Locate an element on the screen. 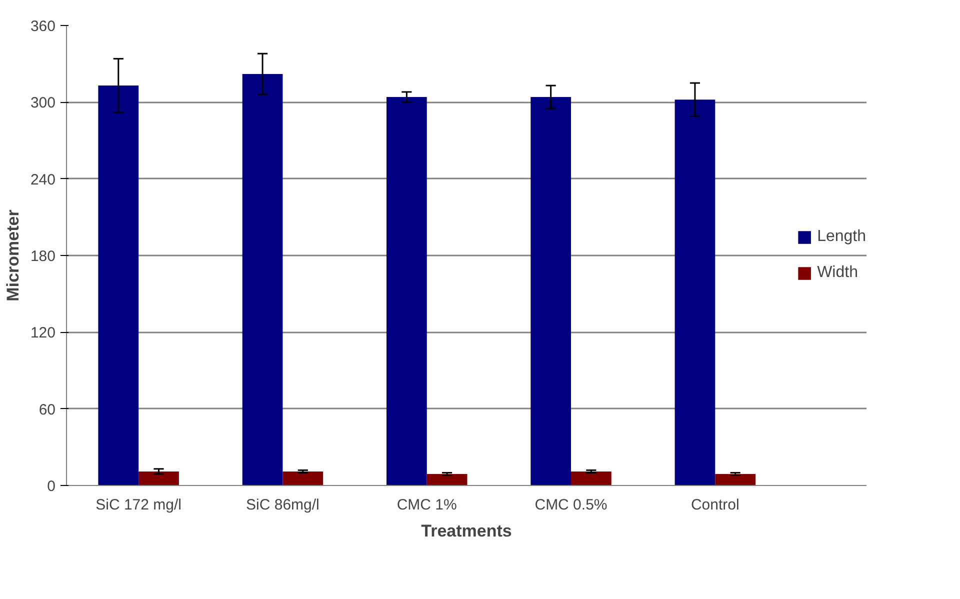  y-tick-label: 180 is located at coordinates (43, 256).